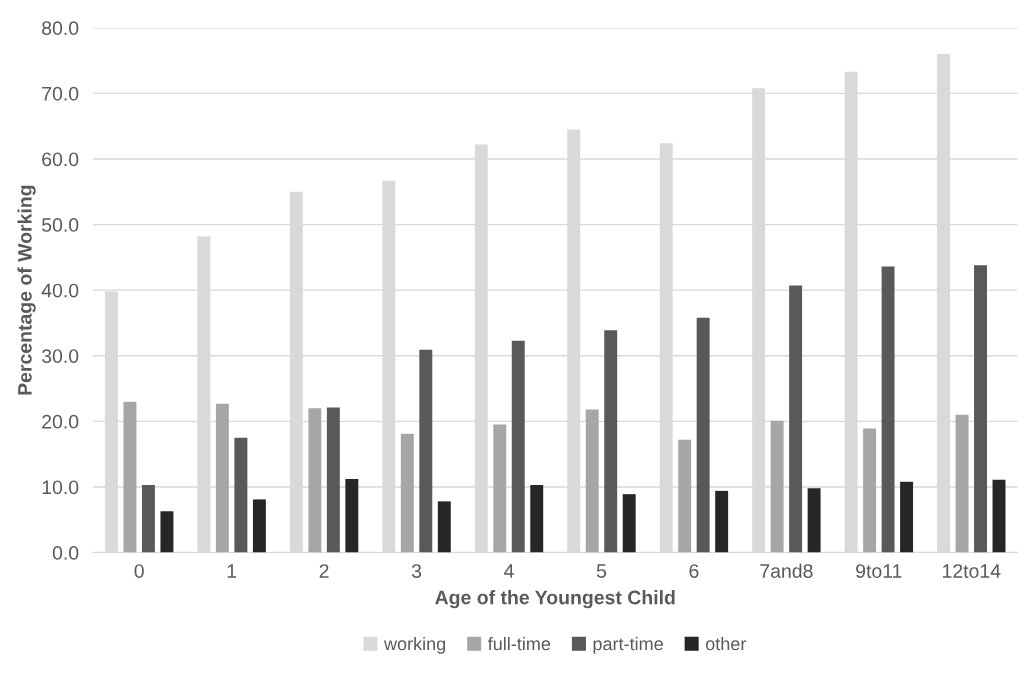 This screenshot has width=1033, height=695. What do you see at coordinates (232, 571) in the screenshot?
I see `x-tick-label: 1` at bounding box center [232, 571].